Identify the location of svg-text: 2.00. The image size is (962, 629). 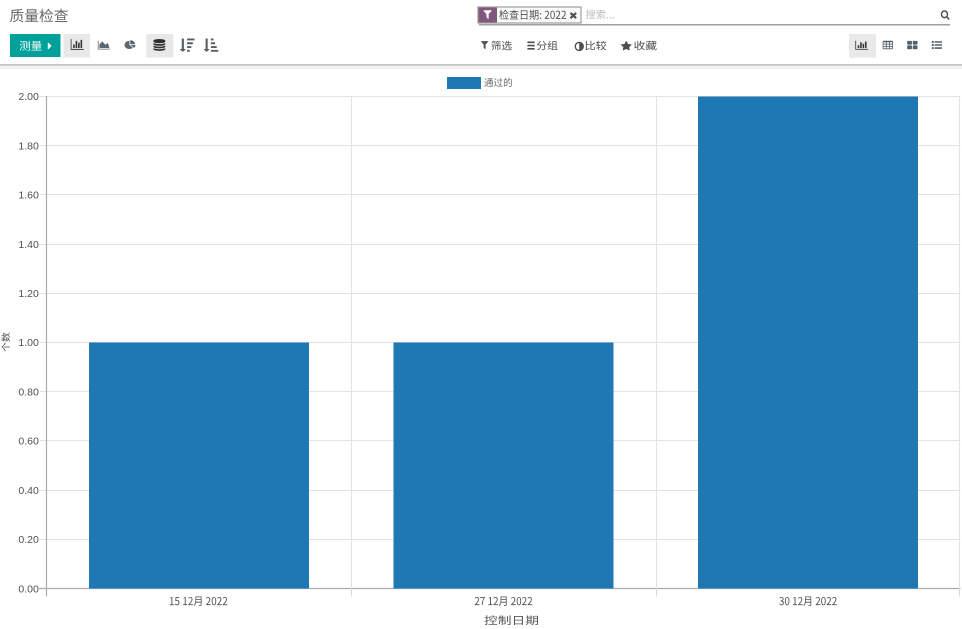
(28, 97).